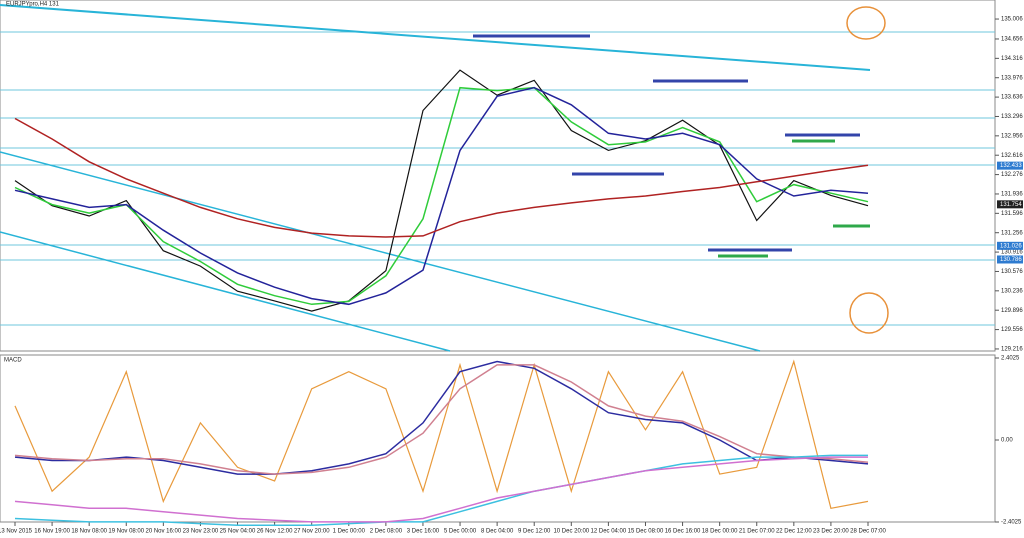  What do you see at coordinates (1012, 98) in the screenshot?
I see `y-tick-label: 133.636` at bounding box center [1012, 98].